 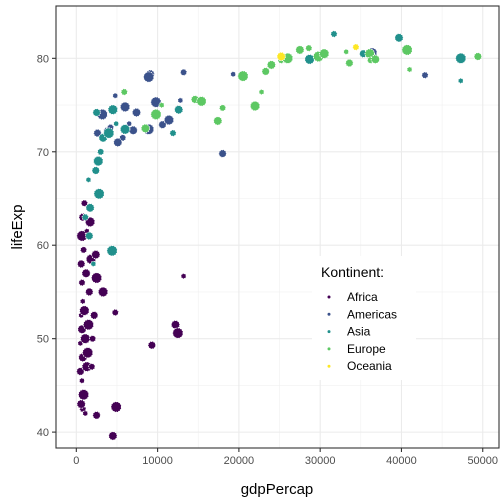 I want to click on legend-key-oceania, so click(x=329, y=366).